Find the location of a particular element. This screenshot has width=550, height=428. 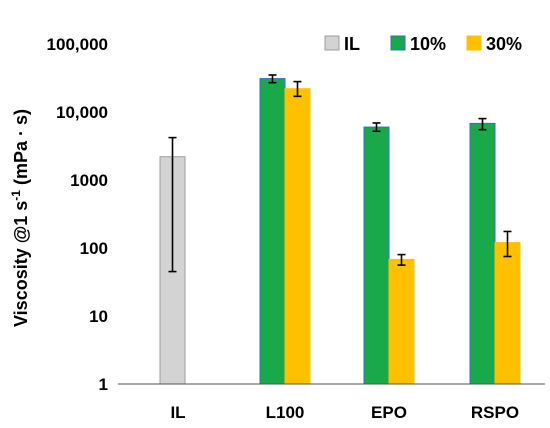

x-category-label: RSPO is located at coordinates (495, 412).